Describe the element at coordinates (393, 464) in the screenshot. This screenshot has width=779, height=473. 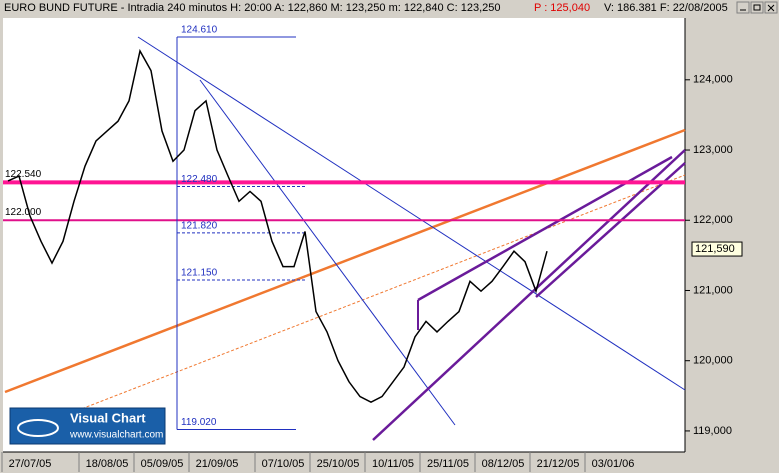
I see `x-tick-label: 10/11/05` at that location.